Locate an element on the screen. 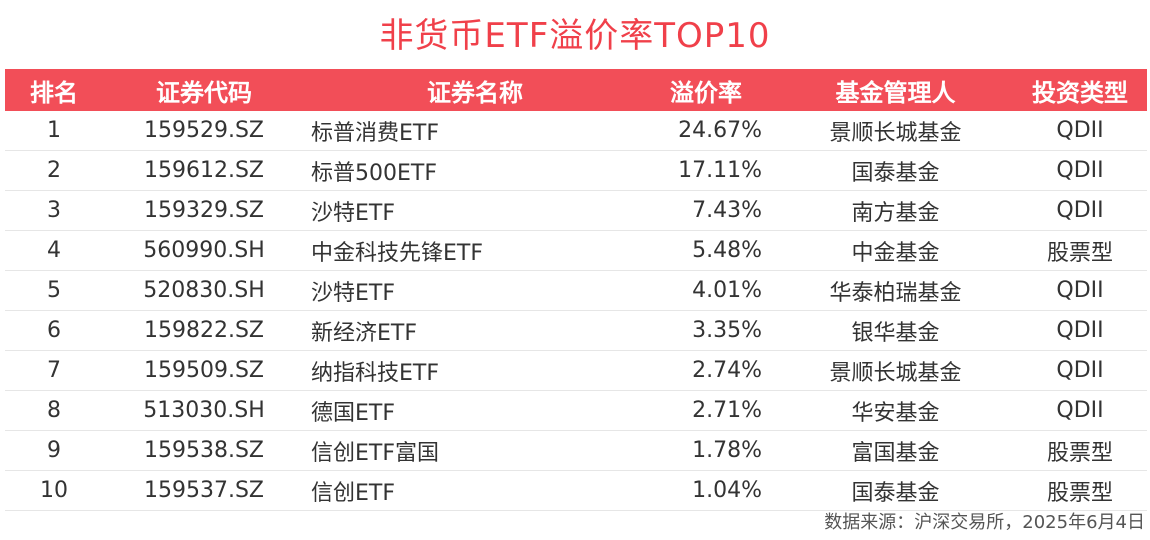  code-cell: 159612.SZ is located at coordinates (203, 170).